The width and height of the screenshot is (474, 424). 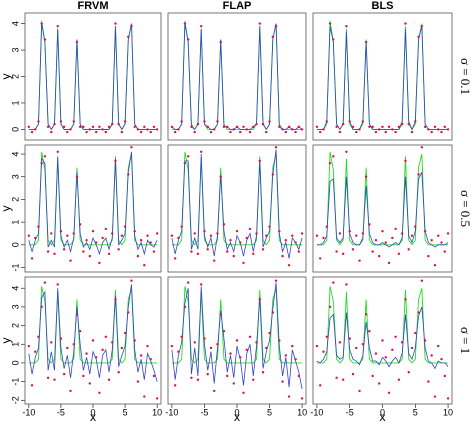 I want to click on y-tick-label: -1, so click(x=15, y=267).